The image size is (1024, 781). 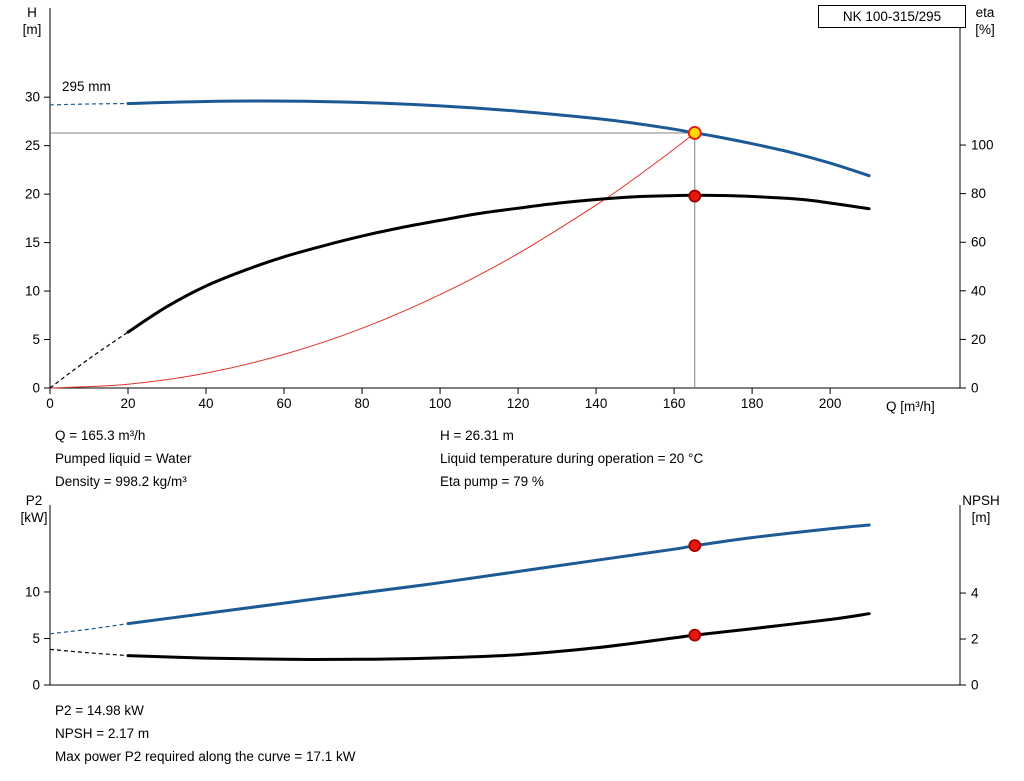 I want to click on efficiency-curve-dashed, so click(x=89, y=360).